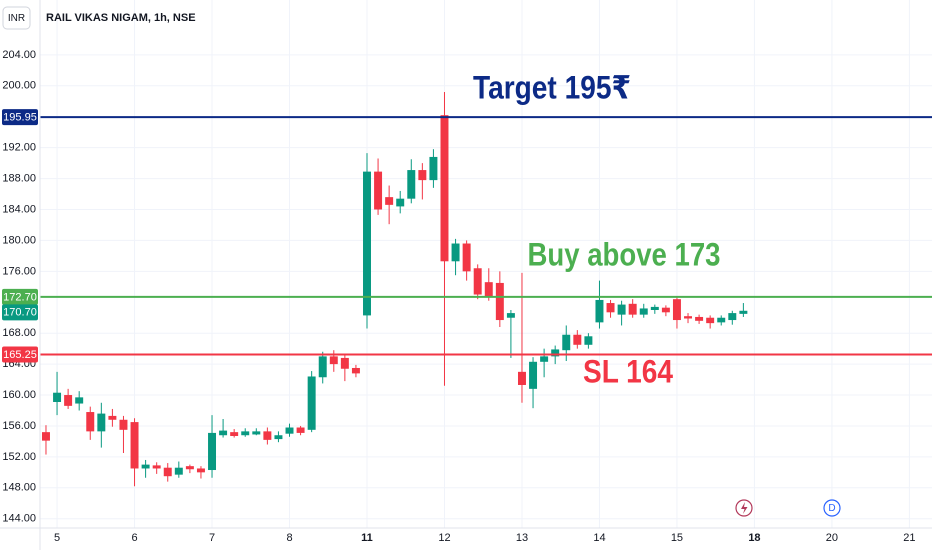  What do you see at coordinates (522, 538) in the screenshot?
I see `x-tick-label: 13` at bounding box center [522, 538].